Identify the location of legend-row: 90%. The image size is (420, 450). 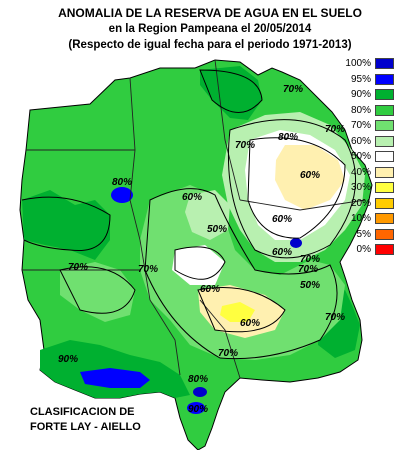
(369, 95).